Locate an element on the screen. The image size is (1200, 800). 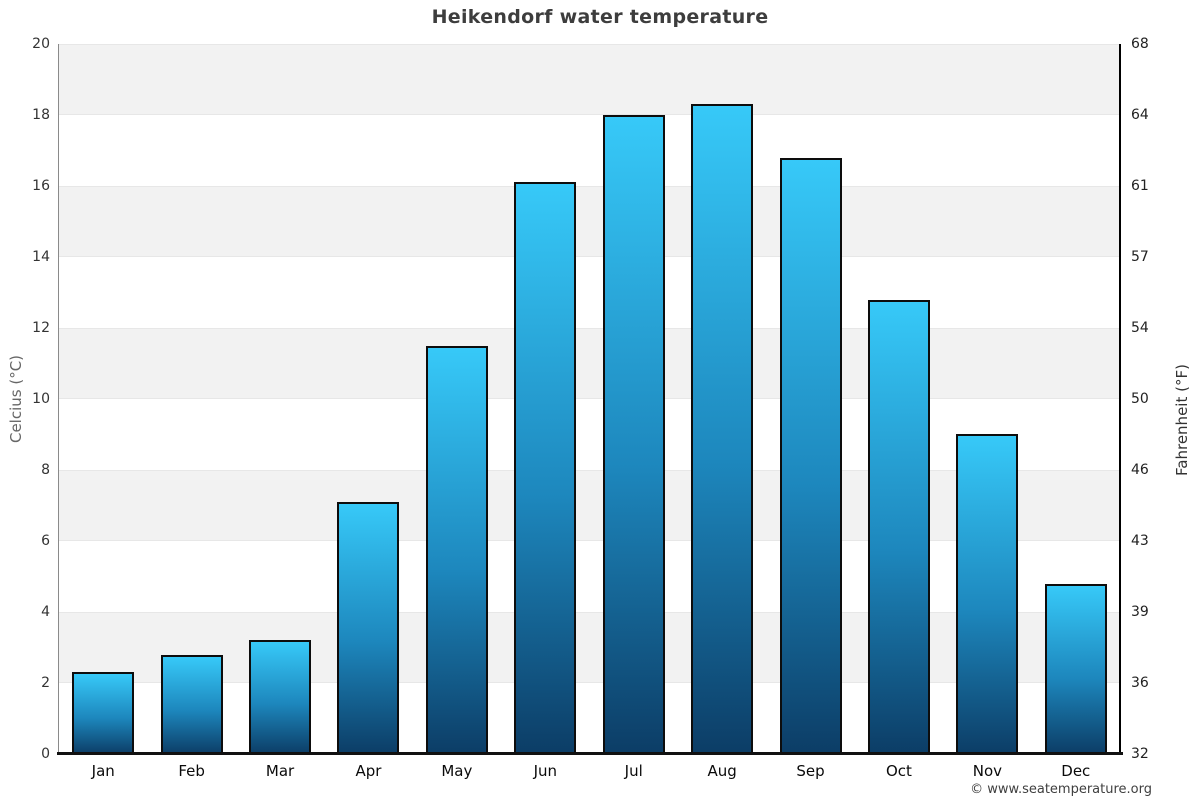
temperature-bar-jan is located at coordinates (103, 713).